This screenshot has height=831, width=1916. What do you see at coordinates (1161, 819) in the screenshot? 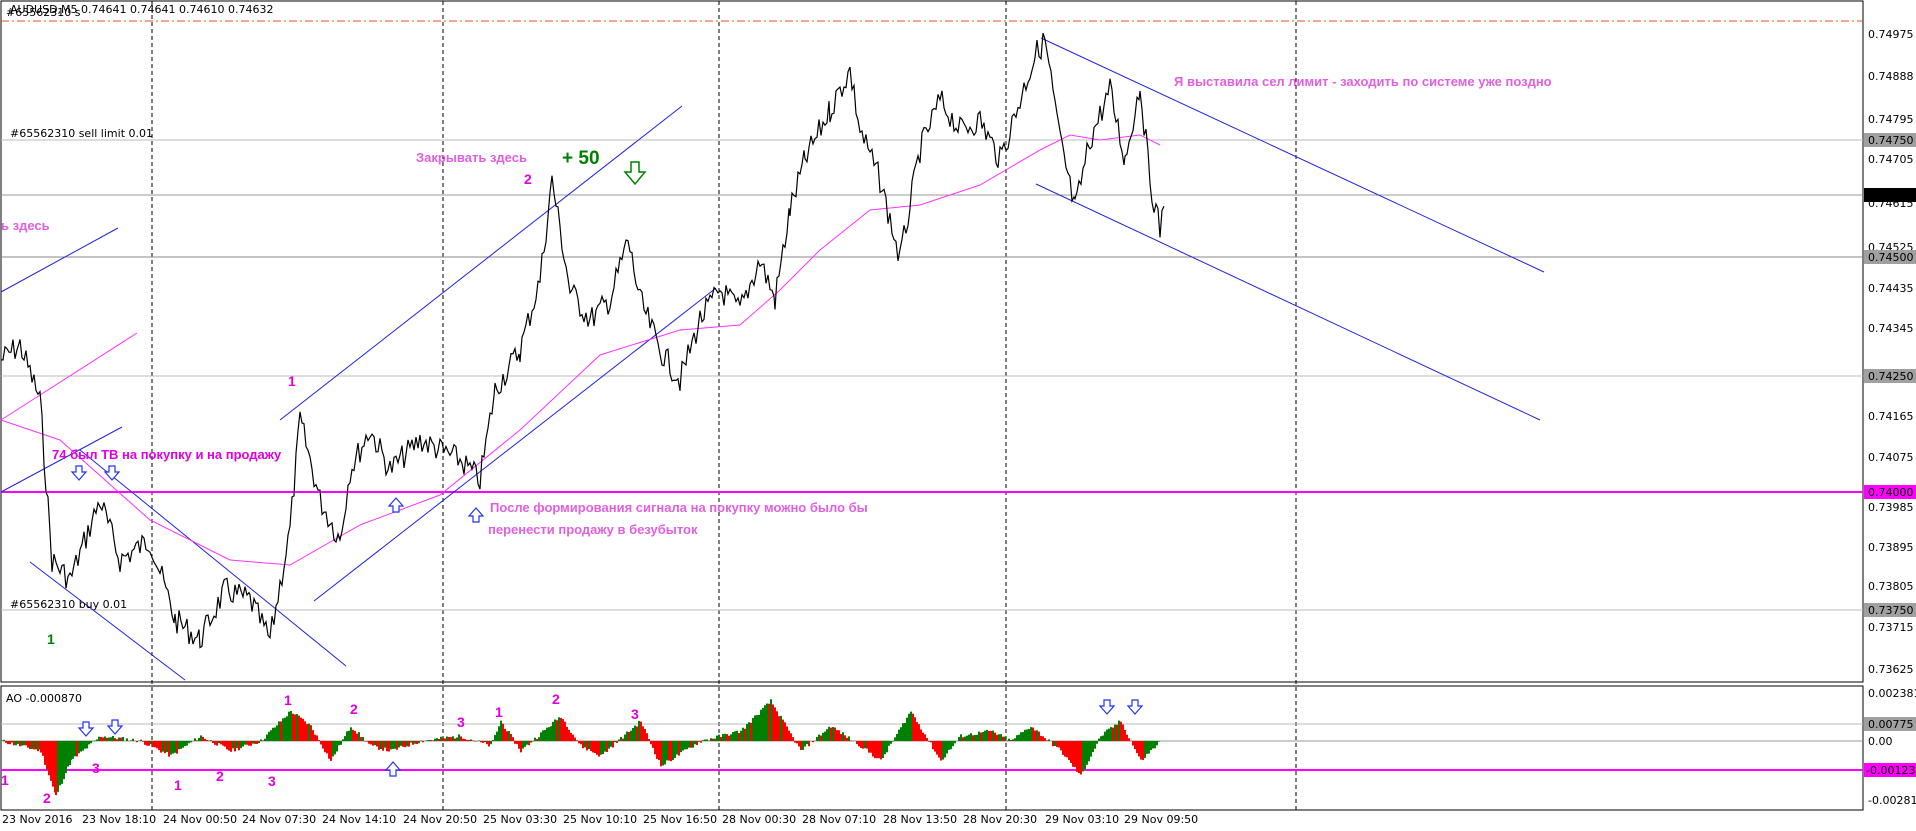
I see `time-axis-label: 29 Nov 09:50` at bounding box center [1161, 819].